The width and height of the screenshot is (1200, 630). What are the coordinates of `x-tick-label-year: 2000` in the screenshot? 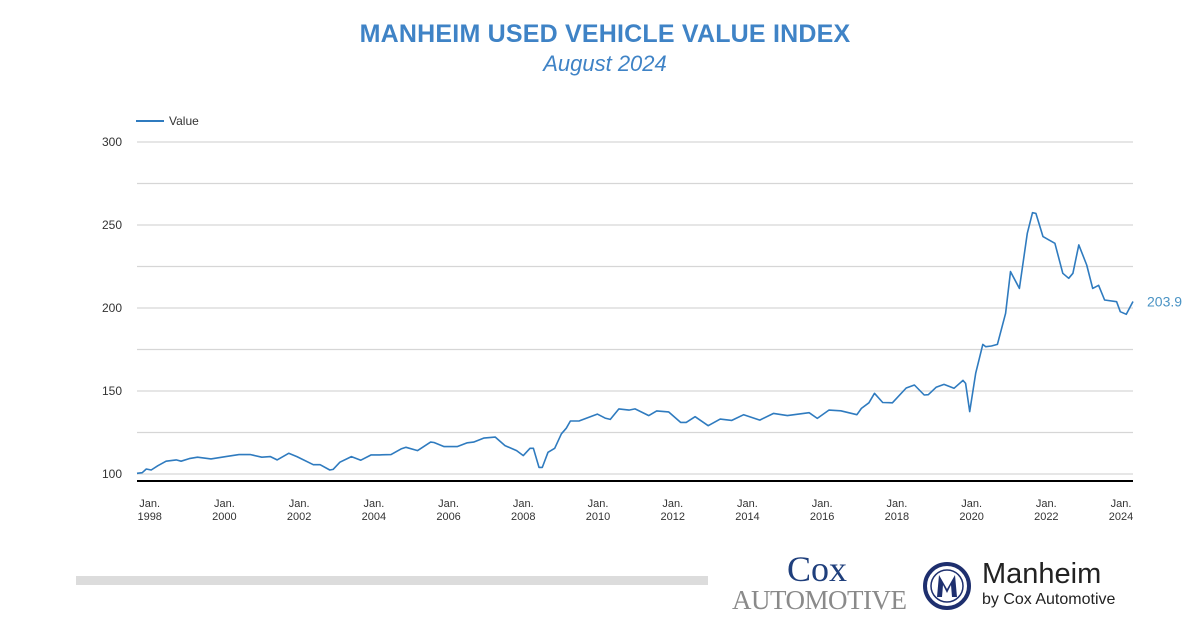 It's located at (224, 517).